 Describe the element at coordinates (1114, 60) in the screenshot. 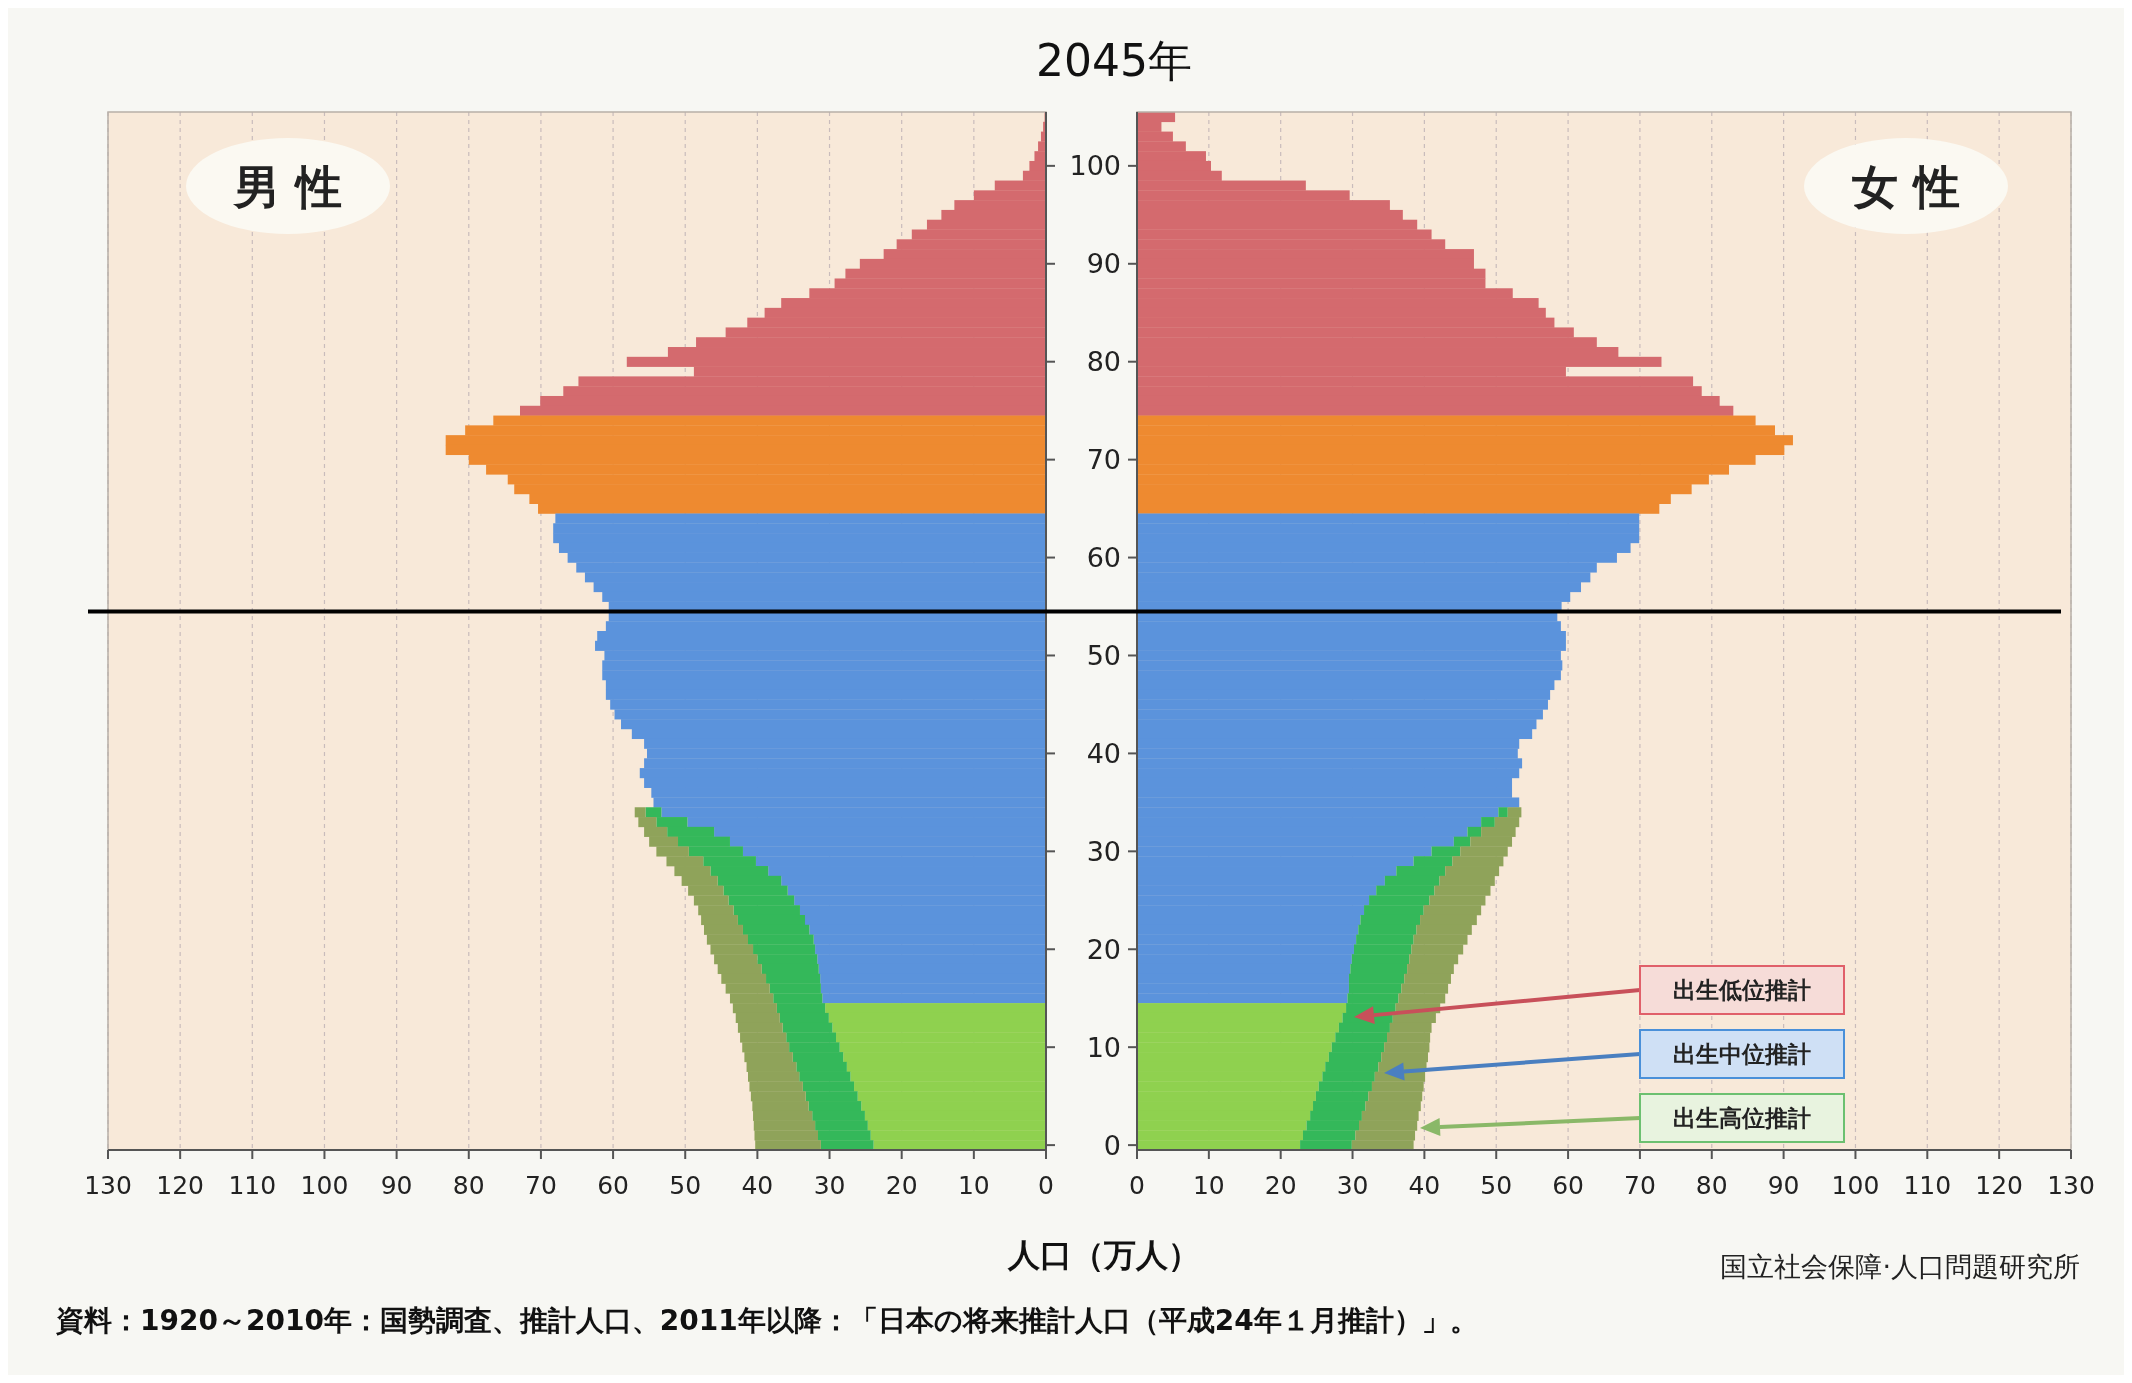

I see `chart-title: 2045年` at that location.